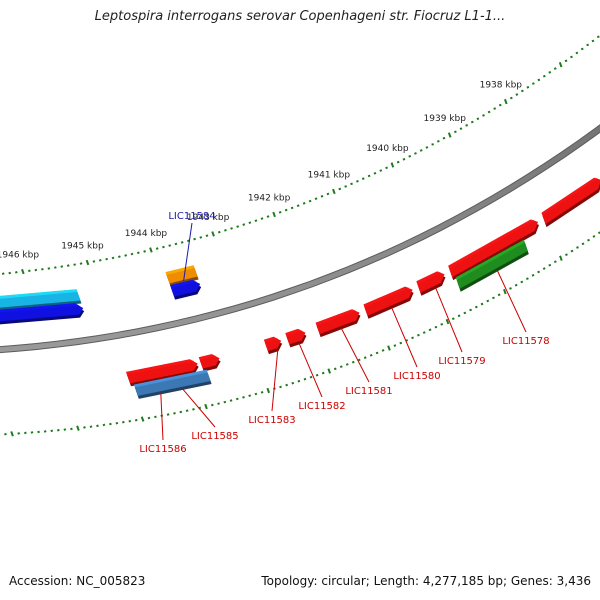  Describe the element at coordinates (146, 234) in the screenshot. I see `tick-label-1944: 1944 kbp` at that location.